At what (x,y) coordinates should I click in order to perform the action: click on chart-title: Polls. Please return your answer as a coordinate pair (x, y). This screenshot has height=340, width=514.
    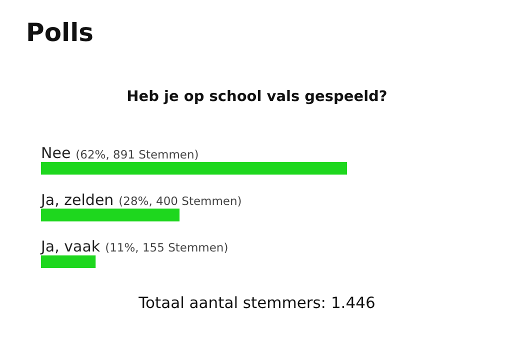
    Looking at the image, I should click on (60, 32).